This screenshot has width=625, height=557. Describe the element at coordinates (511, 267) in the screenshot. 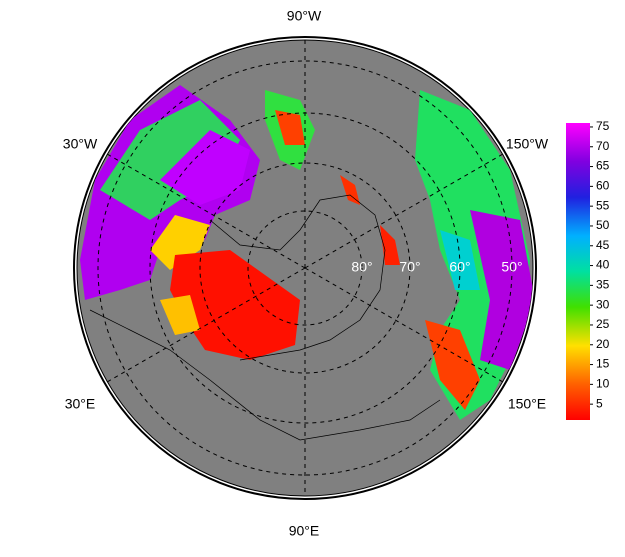

I see `latitude-label: 50°` at that location.